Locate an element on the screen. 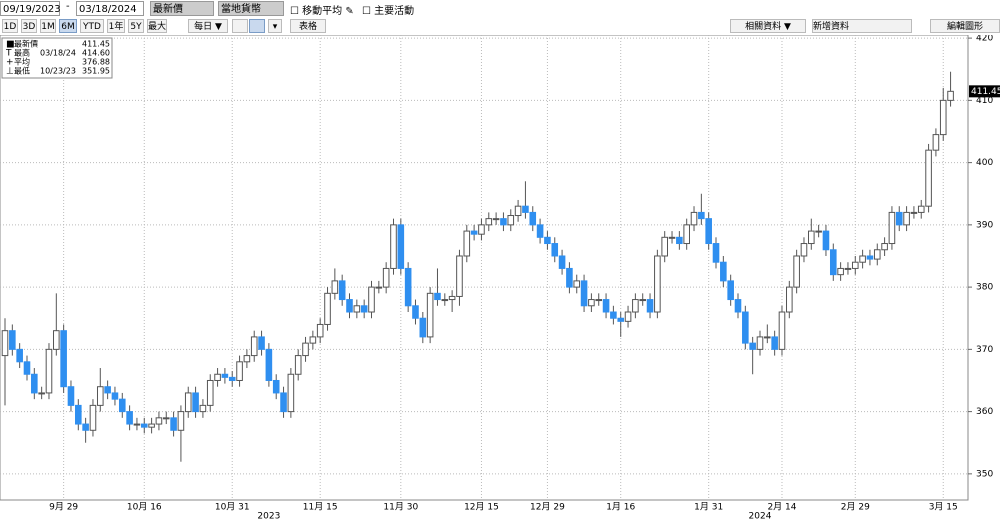  period-button: 3D is located at coordinates (29, 26).